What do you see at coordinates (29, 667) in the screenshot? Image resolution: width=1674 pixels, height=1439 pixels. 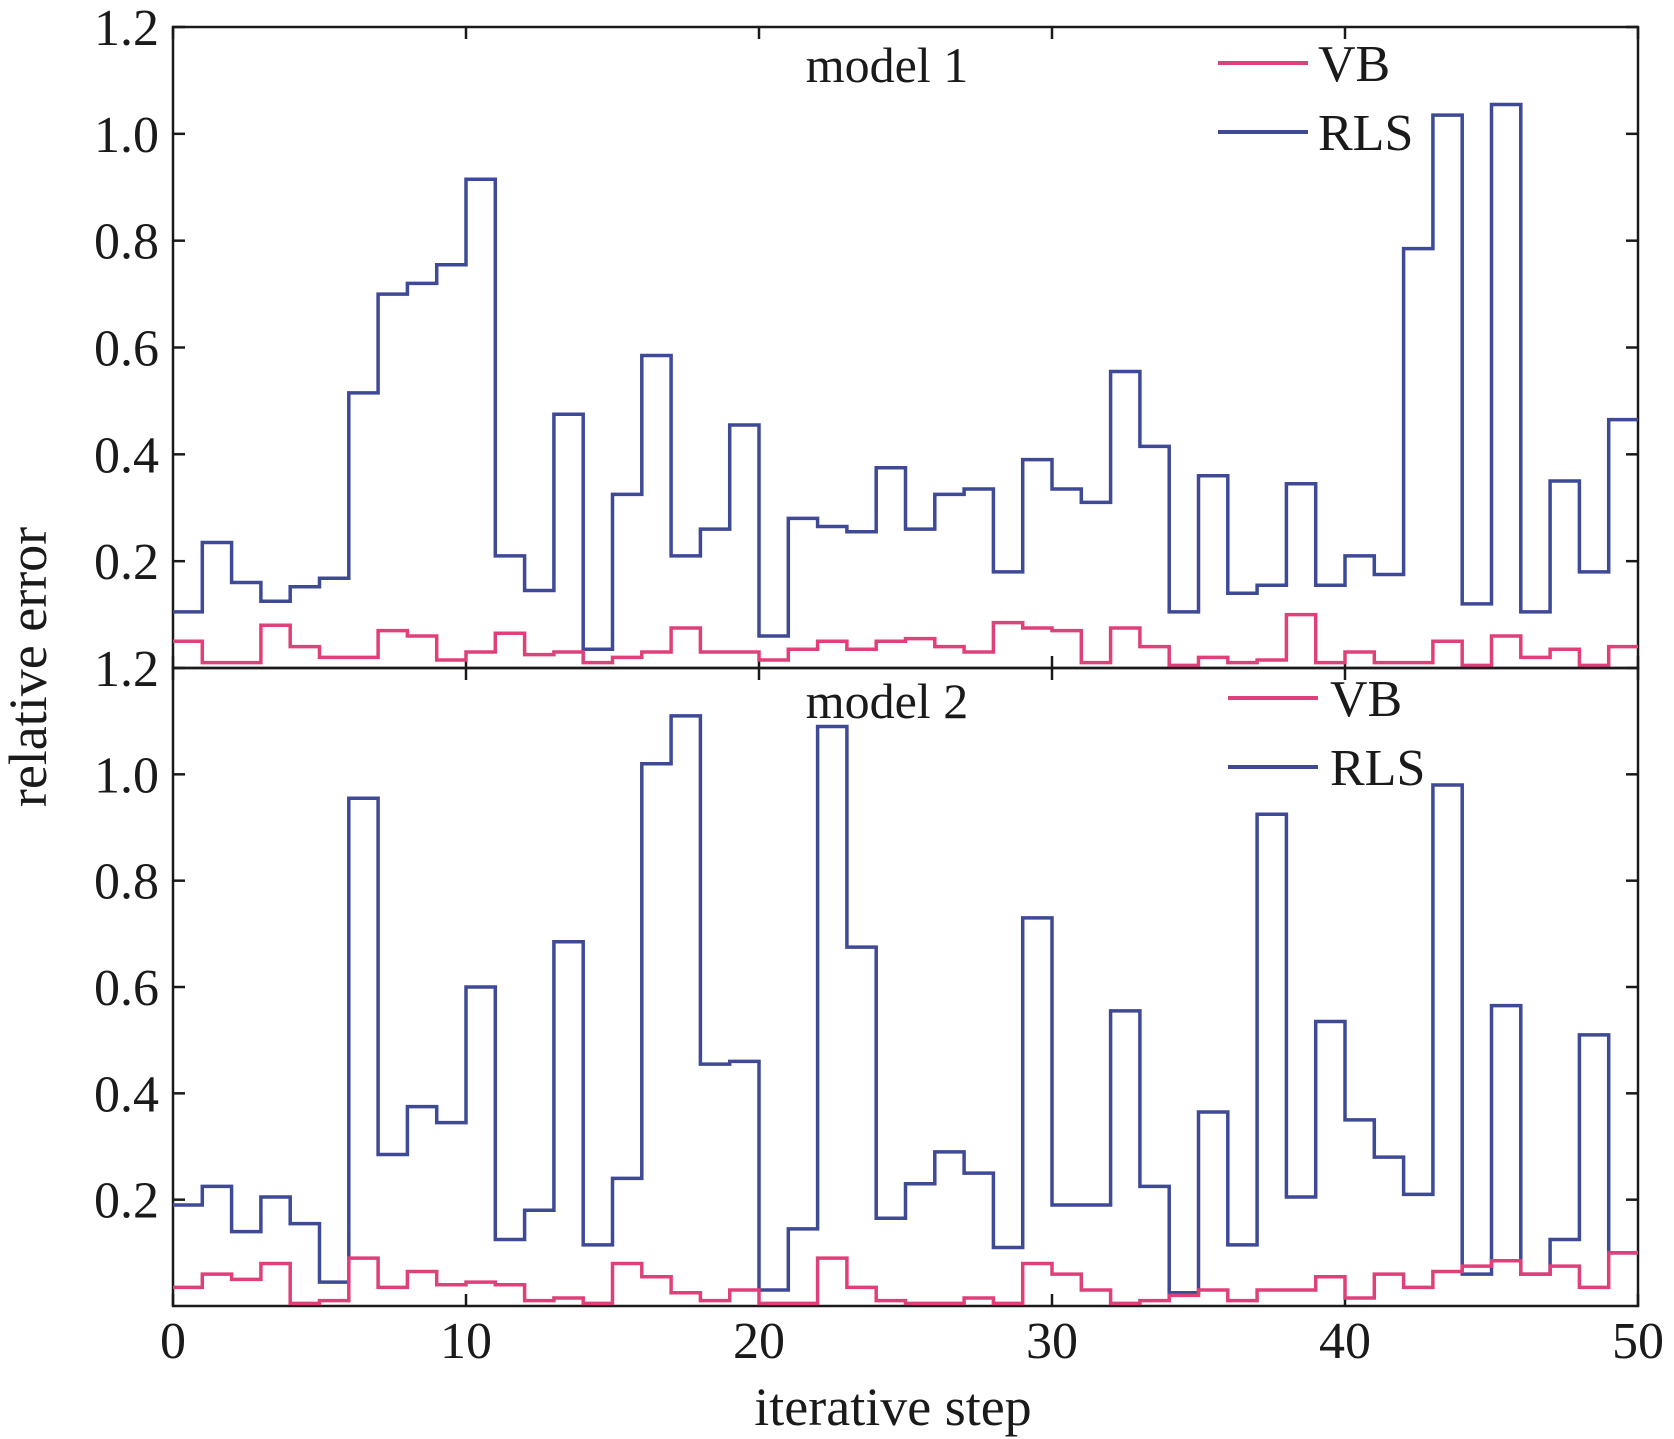 I see `y-axis-title: relative error` at bounding box center [29, 667].